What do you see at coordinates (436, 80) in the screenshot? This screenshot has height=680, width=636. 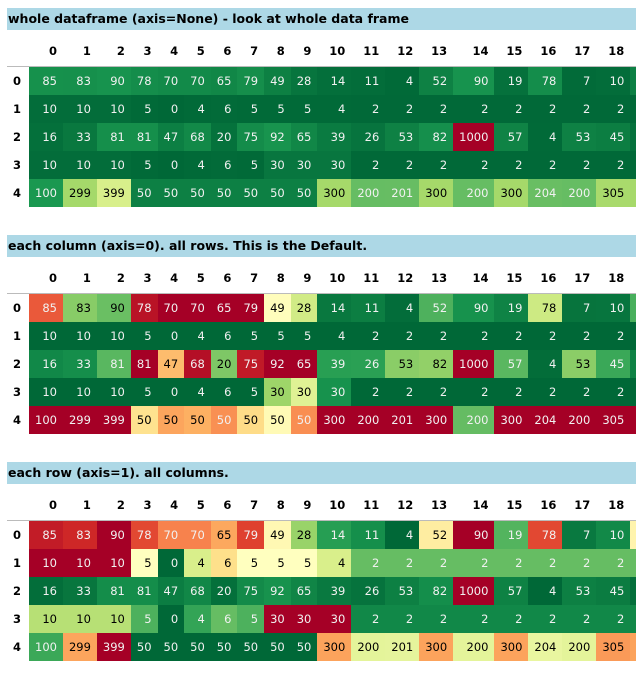 I see `heatmap-cell: 52` at bounding box center [436, 80].